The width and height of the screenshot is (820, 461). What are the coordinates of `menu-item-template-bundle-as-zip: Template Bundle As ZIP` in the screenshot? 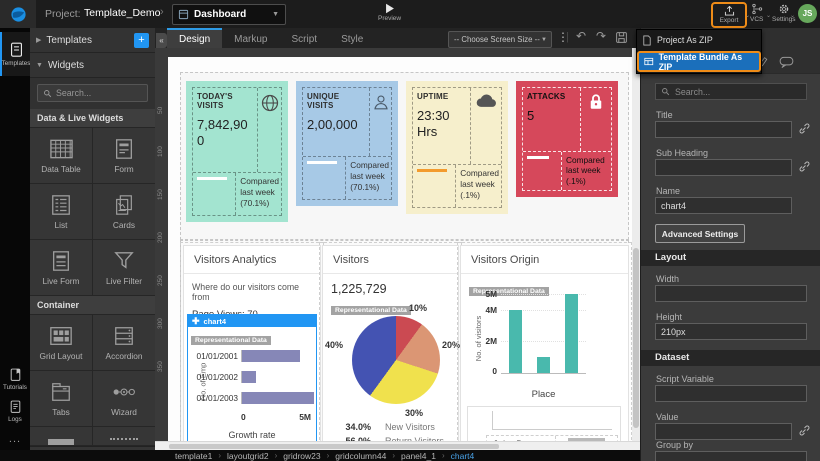 It's located at (699, 61).